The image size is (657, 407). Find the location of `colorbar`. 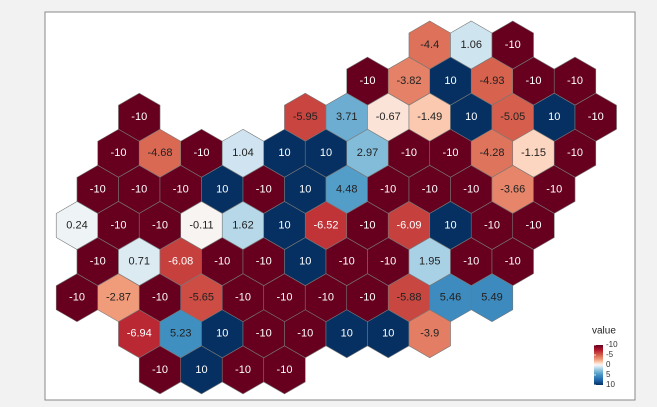

colorbar is located at coordinates (598, 365).